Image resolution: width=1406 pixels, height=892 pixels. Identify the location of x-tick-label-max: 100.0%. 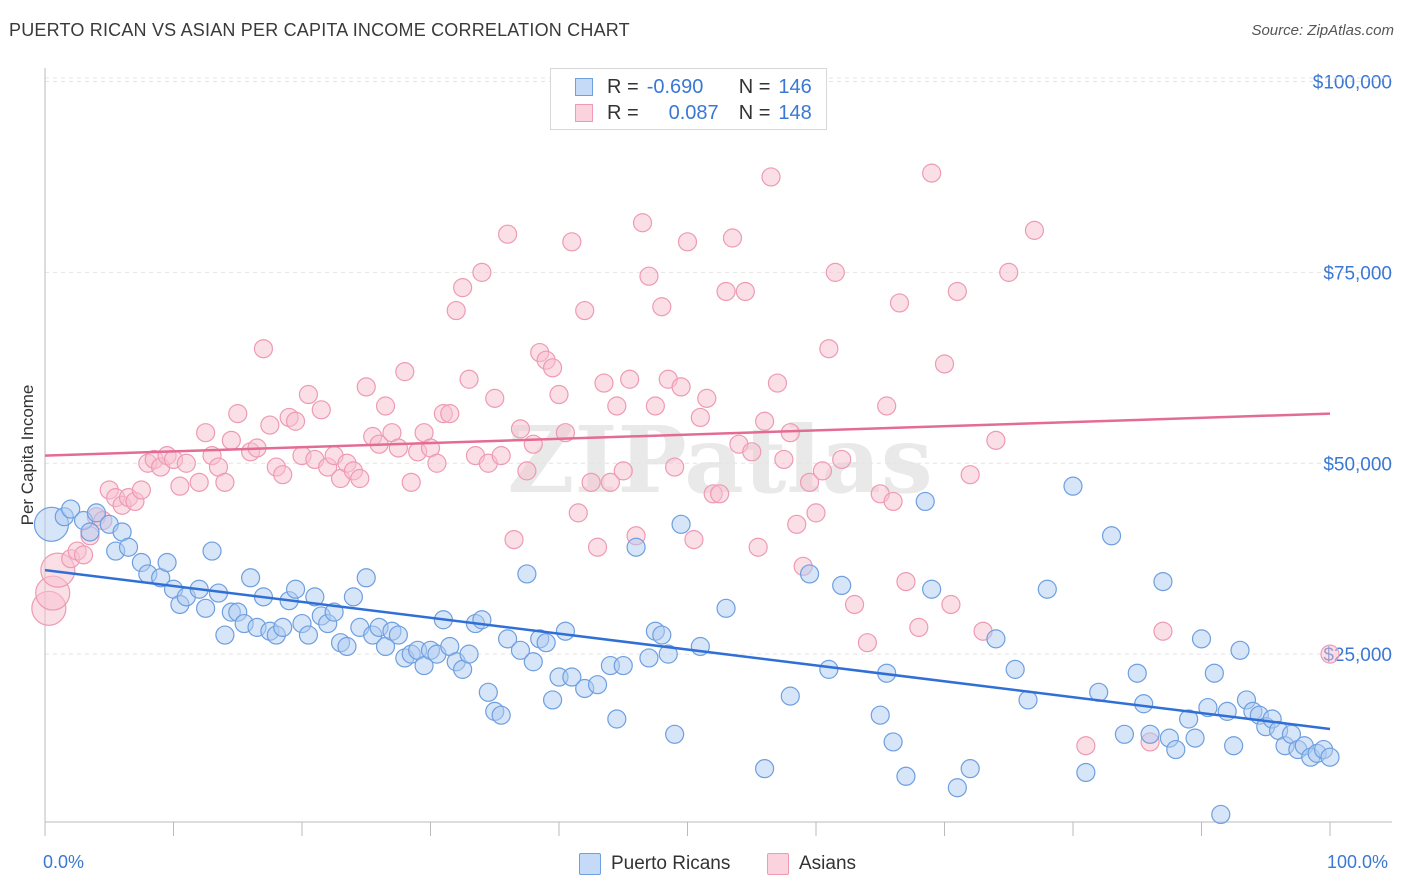
(1358, 862).